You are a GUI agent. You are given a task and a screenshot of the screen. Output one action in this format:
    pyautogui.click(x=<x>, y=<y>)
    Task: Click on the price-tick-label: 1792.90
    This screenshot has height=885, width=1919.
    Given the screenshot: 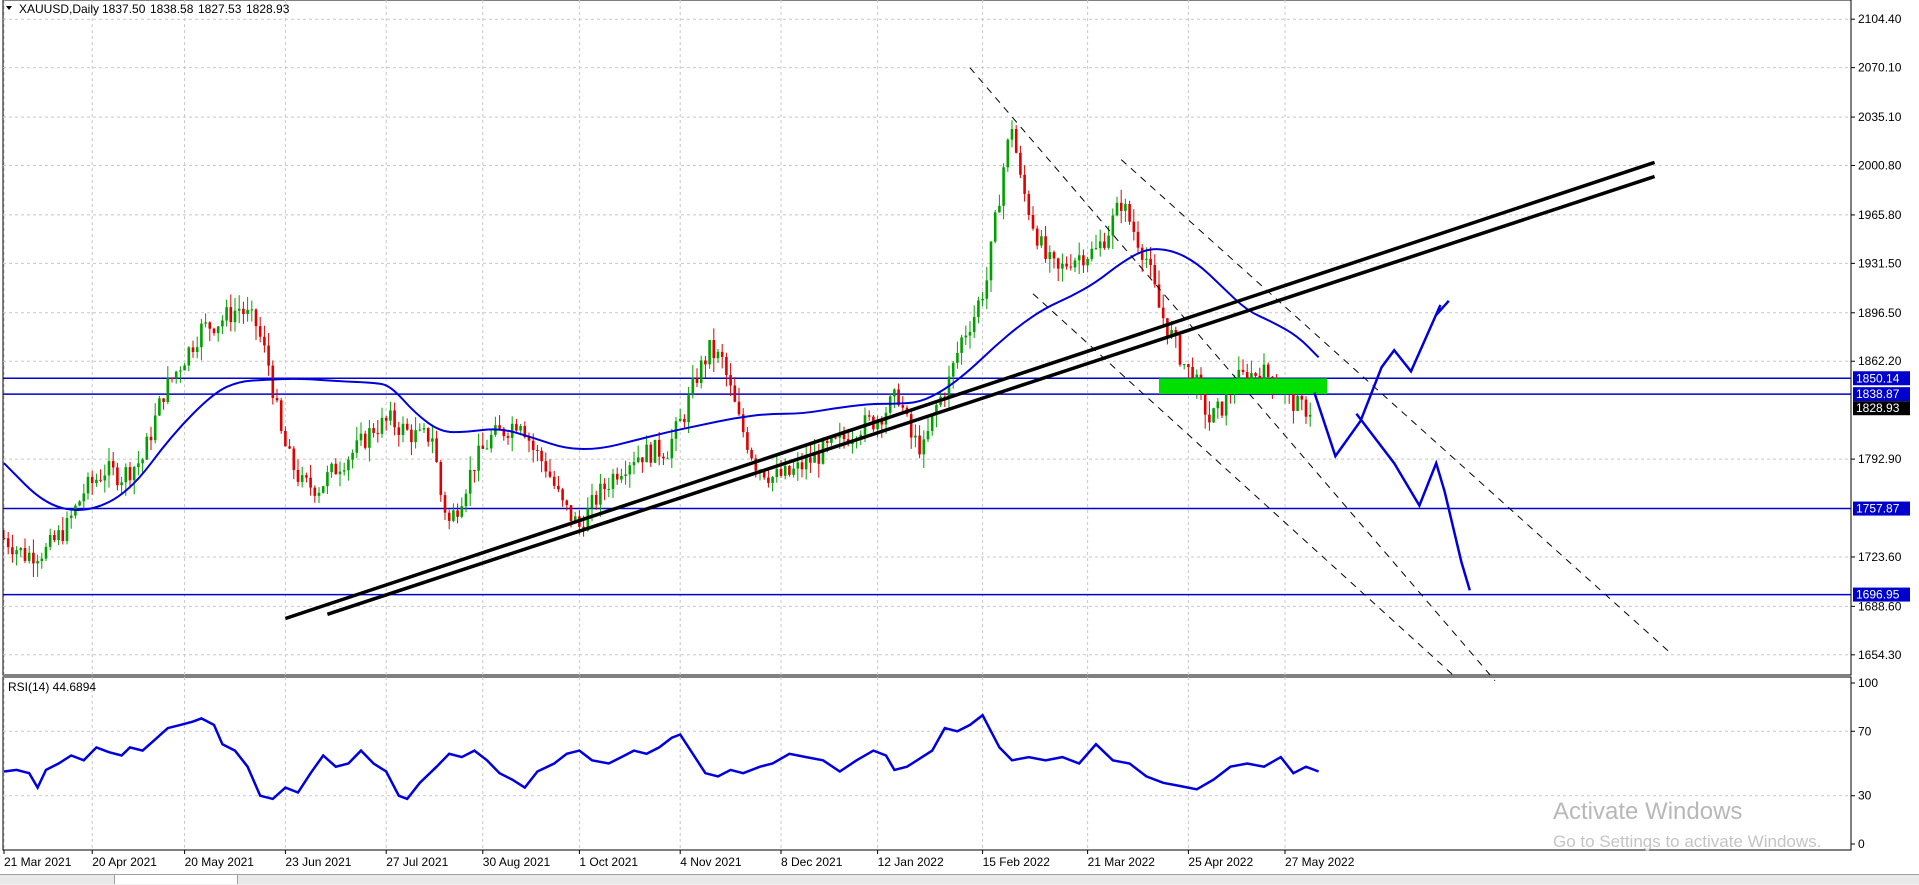 What is the action you would take?
    pyautogui.click(x=1880, y=459)
    